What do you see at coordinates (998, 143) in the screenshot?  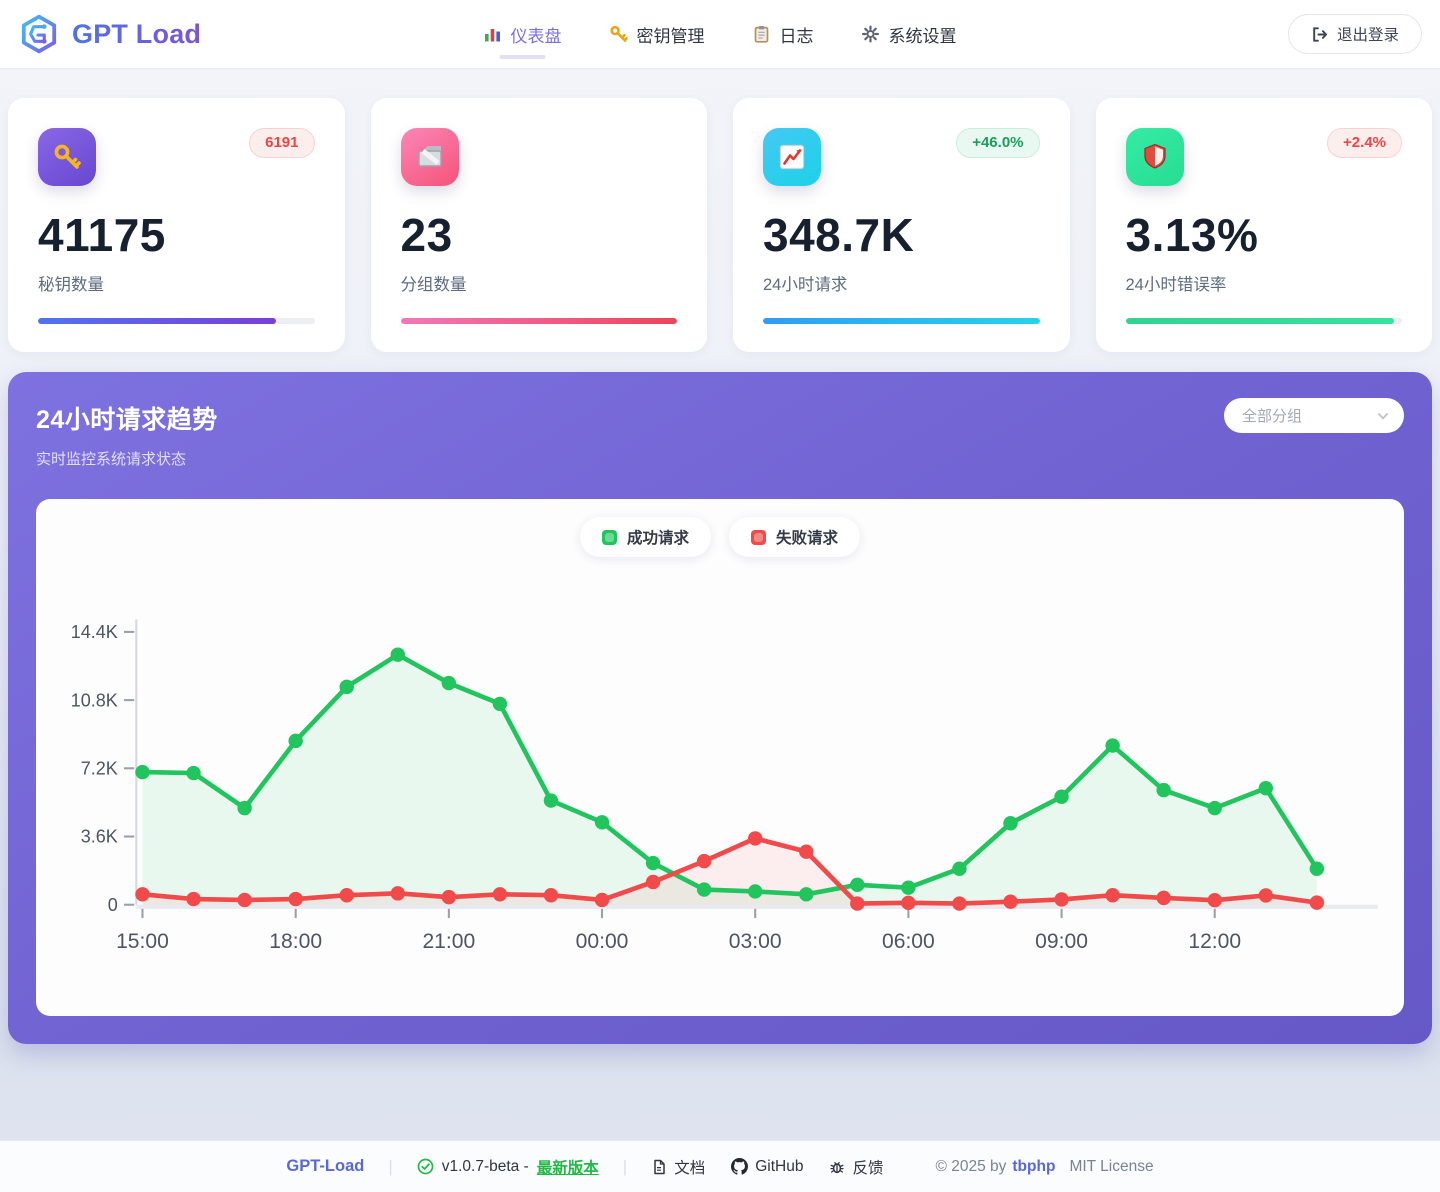 I see `stat-badge: +46.0%` at bounding box center [998, 143].